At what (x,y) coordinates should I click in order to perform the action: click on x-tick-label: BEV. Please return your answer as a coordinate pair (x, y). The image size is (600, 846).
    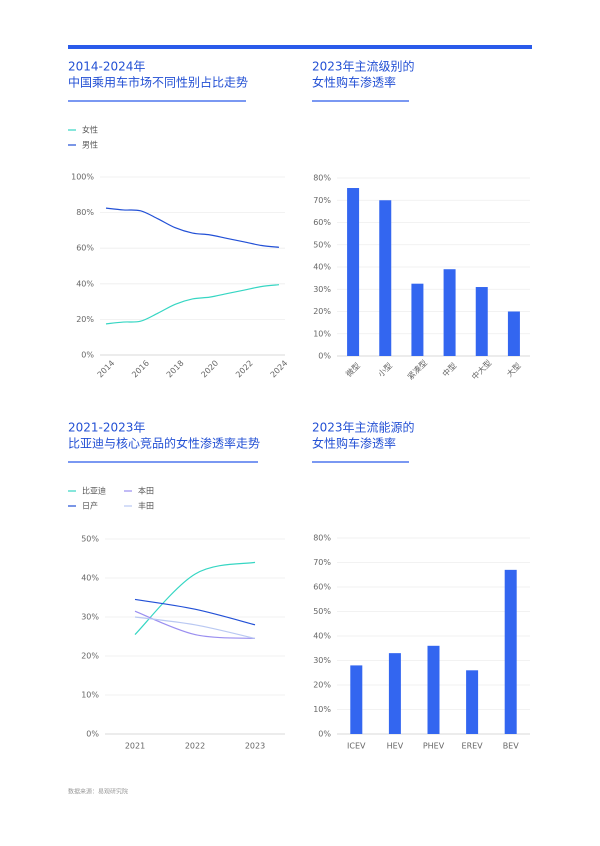
    Looking at the image, I should click on (511, 746).